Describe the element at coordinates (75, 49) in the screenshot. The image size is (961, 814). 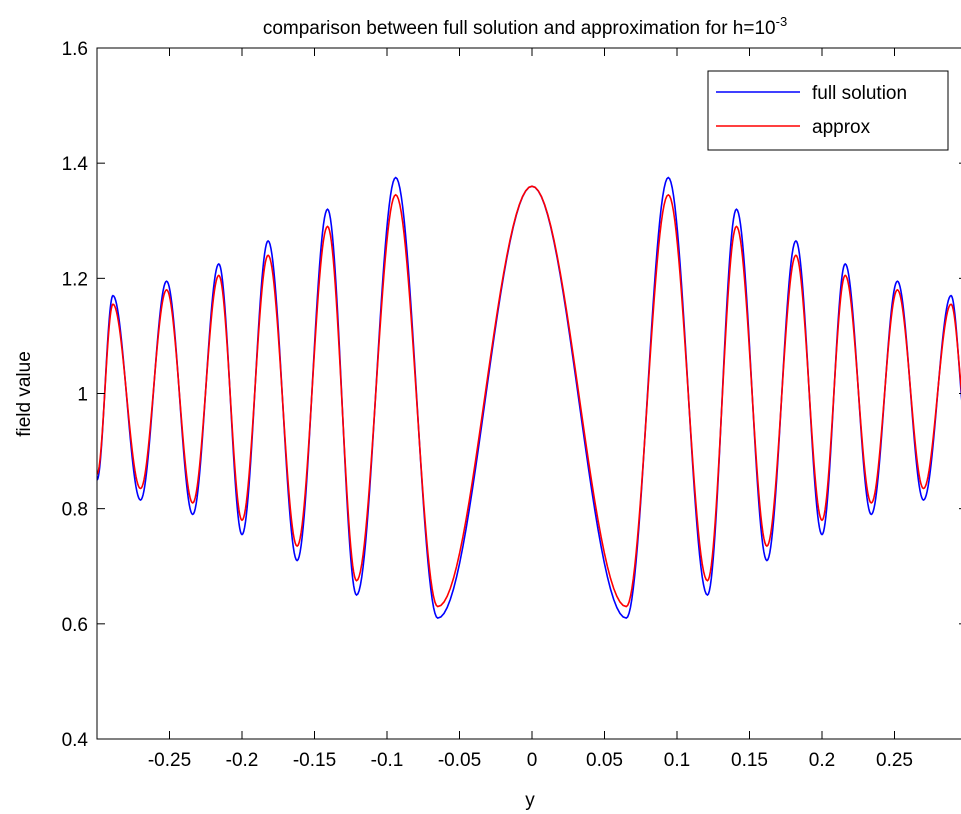
I see `y-tick-label: 1.6` at that location.